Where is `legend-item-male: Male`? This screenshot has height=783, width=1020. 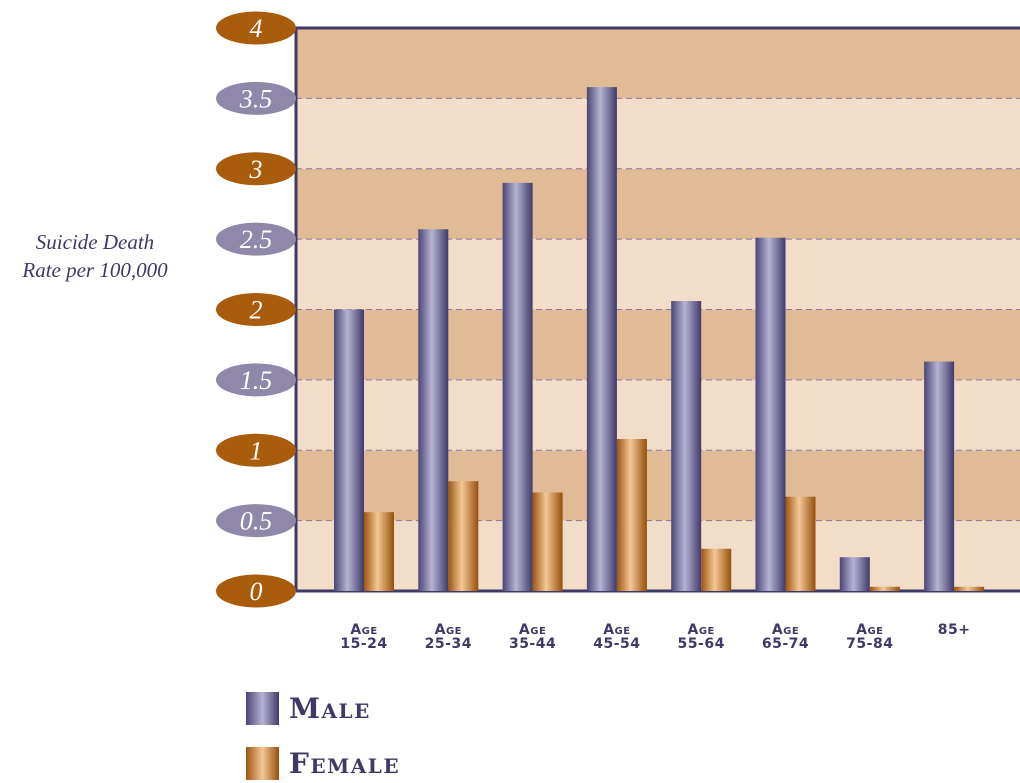 legend-item-male: Male is located at coordinates (323, 708).